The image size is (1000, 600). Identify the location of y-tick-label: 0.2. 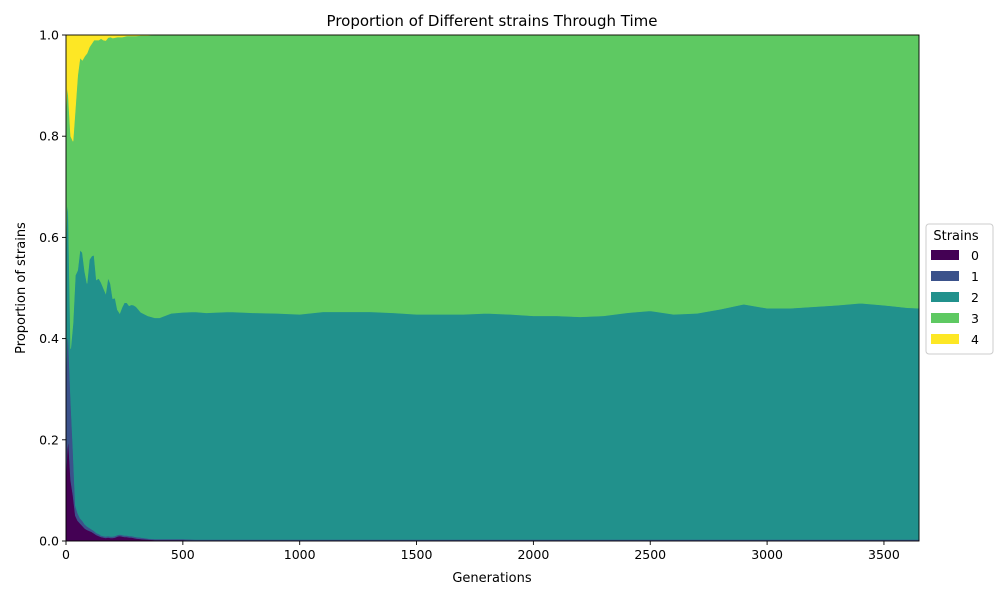
(49, 439).